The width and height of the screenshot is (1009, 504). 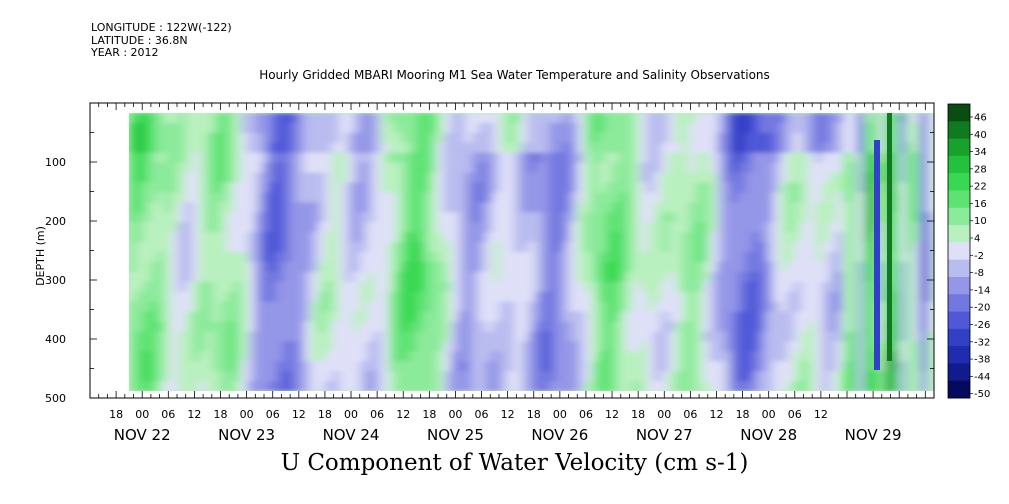 I want to click on y-tick-label: 100, so click(x=55, y=162).